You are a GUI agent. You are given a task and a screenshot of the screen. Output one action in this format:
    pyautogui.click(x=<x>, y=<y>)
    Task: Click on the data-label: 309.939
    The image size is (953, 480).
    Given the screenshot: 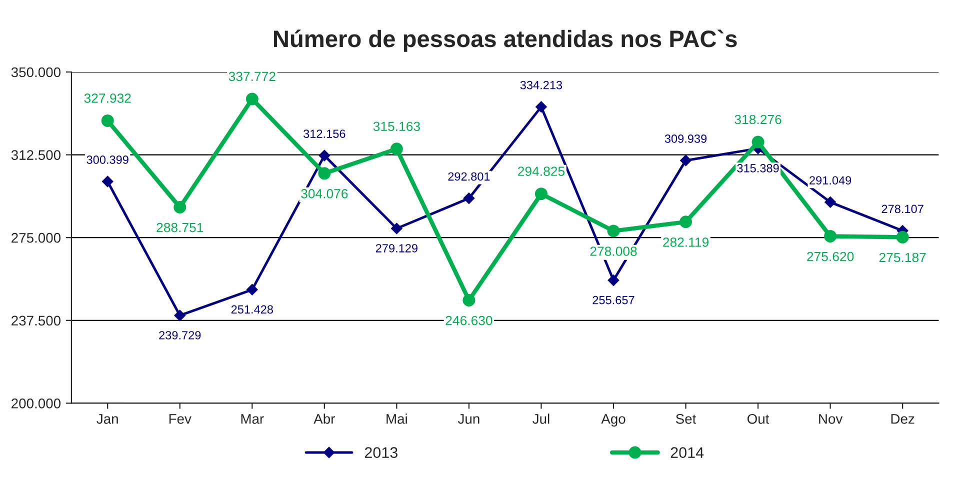 What is the action you would take?
    pyautogui.click(x=685, y=138)
    